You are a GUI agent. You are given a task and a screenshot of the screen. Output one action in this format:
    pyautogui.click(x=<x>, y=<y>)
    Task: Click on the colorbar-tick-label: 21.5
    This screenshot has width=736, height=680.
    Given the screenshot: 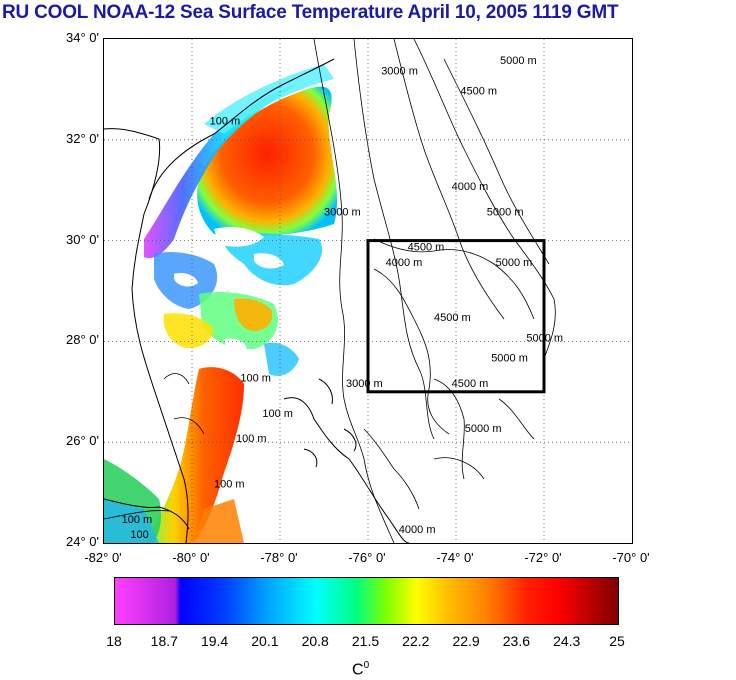 What is the action you would take?
    pyautogui.click(x=365, y=641)
    